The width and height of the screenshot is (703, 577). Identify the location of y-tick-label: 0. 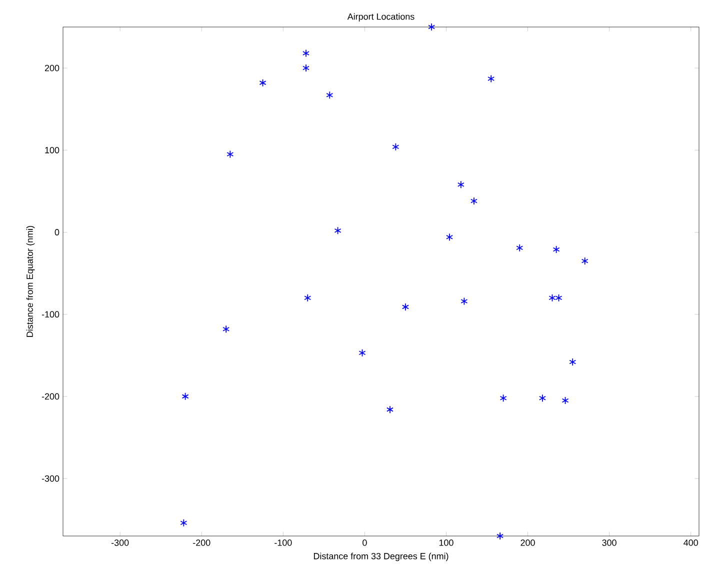
(57, 232).